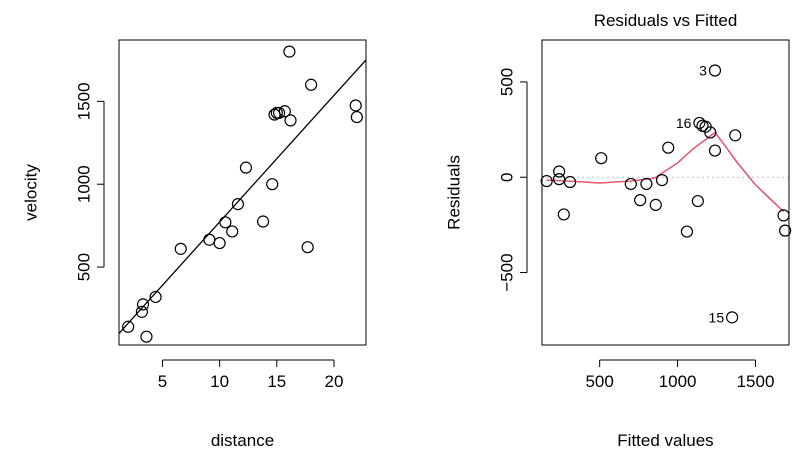 The width and height of the screenshot is (795, 457). I want to click on x-tick-label: 5, so click(162, 381).